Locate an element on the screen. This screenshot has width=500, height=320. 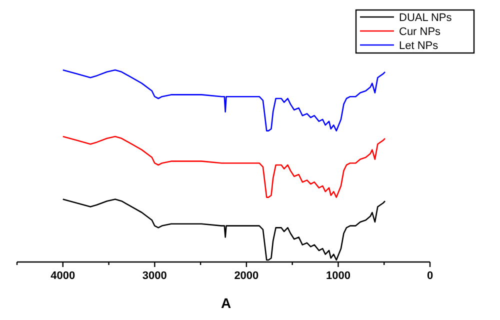
x-tick-label: 1000 is located at coordinates (338, 276).